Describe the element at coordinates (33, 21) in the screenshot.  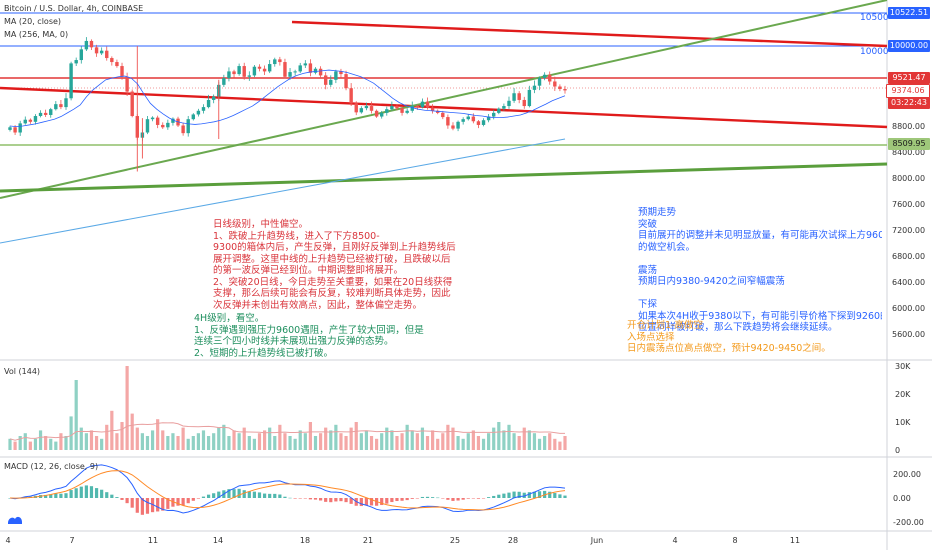
I see `ma20-legend: MA (20, close)` at that location.